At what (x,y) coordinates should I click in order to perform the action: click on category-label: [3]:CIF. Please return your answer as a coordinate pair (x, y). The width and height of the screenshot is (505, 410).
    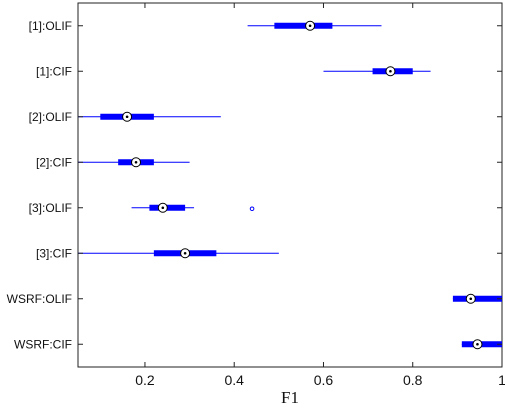
    Looking at the image, I should click on (54, 253).